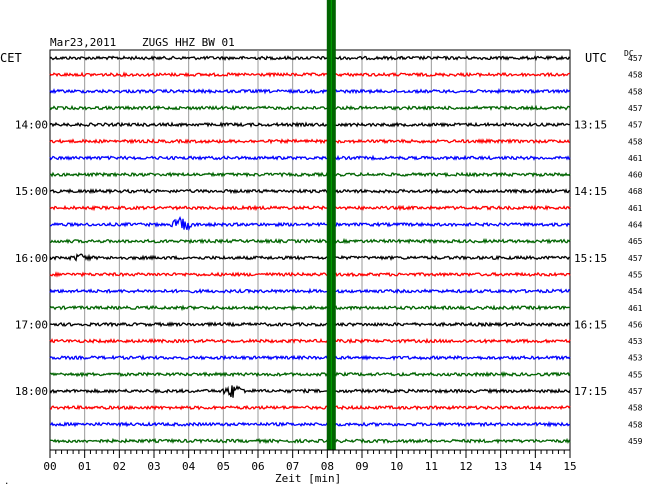  What do you see at coordinates (189, 466) in the screenshot?
I see `x-tick-label: 04` at bounding box center [189, 466].